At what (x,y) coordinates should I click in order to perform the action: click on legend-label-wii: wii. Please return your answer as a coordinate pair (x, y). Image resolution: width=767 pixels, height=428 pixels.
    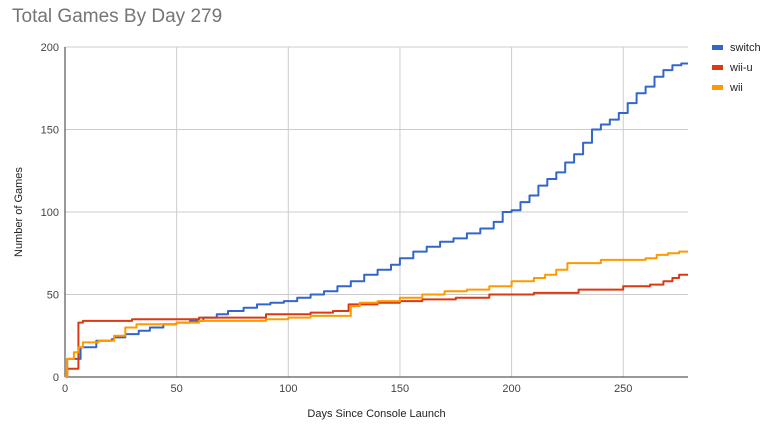
    Looking at the image, I should click on (736, 88).